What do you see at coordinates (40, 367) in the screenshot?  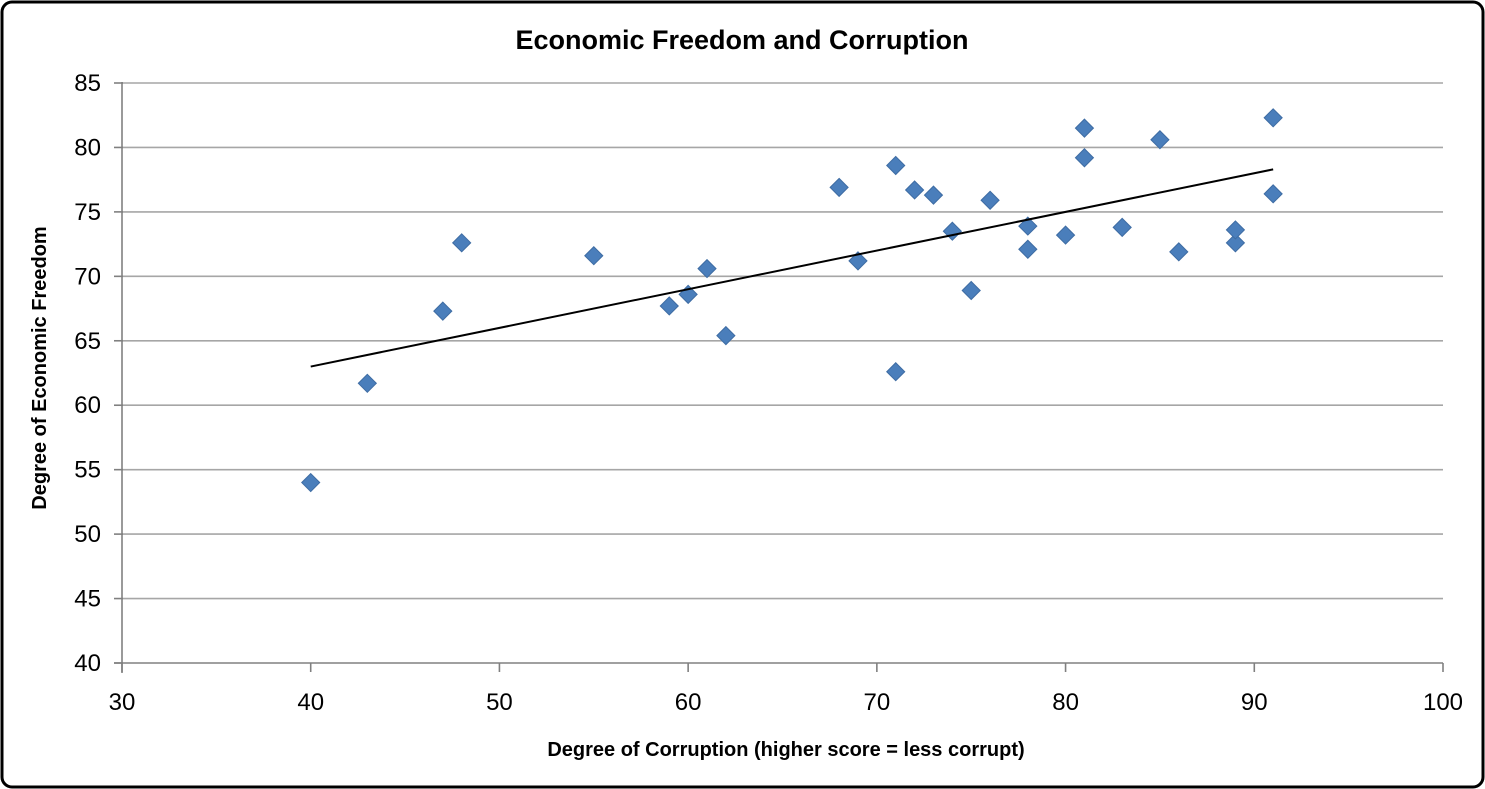 I see `y-axis-title: Degree of Economic Freedom` at bounding box center [40, 367].